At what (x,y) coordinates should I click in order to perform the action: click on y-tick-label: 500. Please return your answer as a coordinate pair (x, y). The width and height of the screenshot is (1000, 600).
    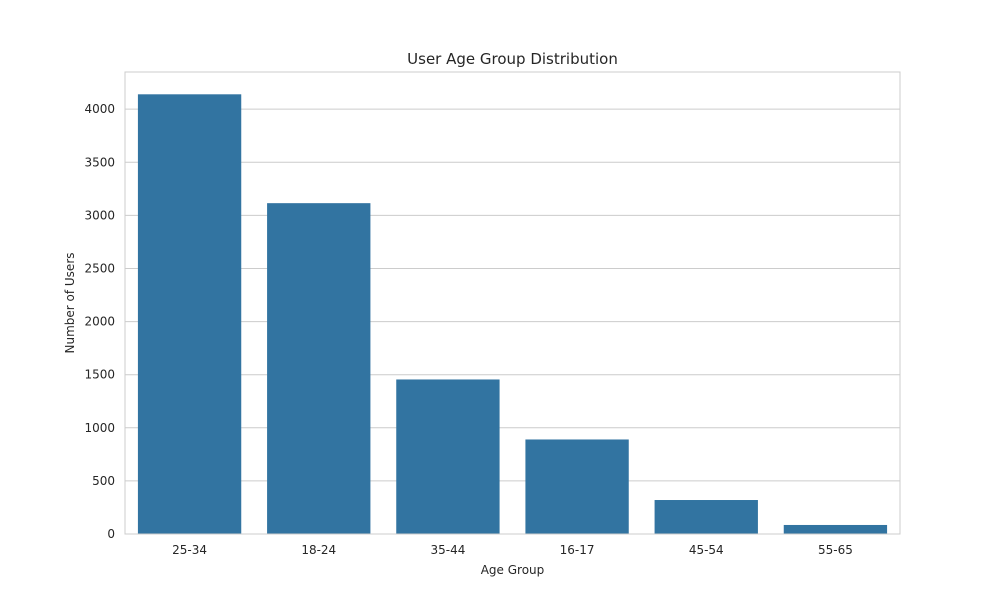
    Looking at the image, I should click on (103, 481).